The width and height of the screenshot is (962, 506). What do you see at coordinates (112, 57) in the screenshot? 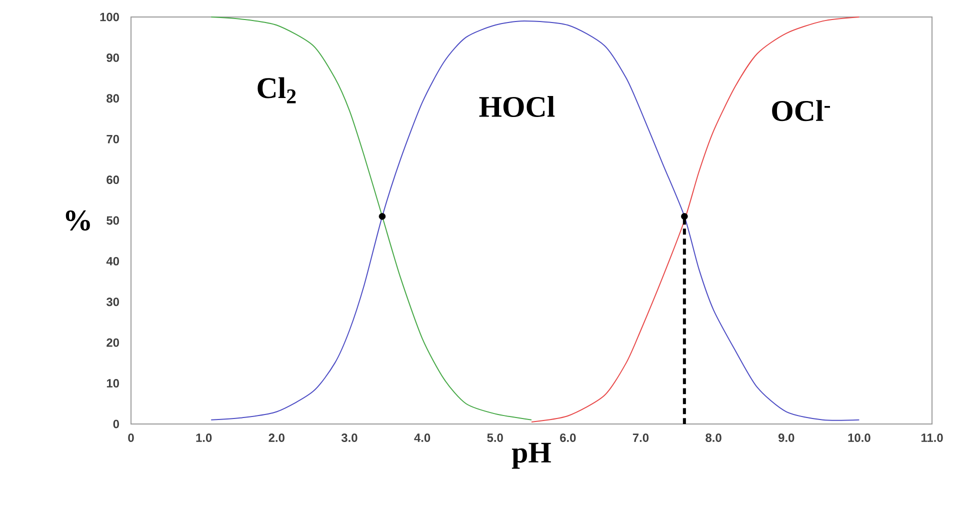
I see `y-tick-label: 90` at bounding box center [112, 57].